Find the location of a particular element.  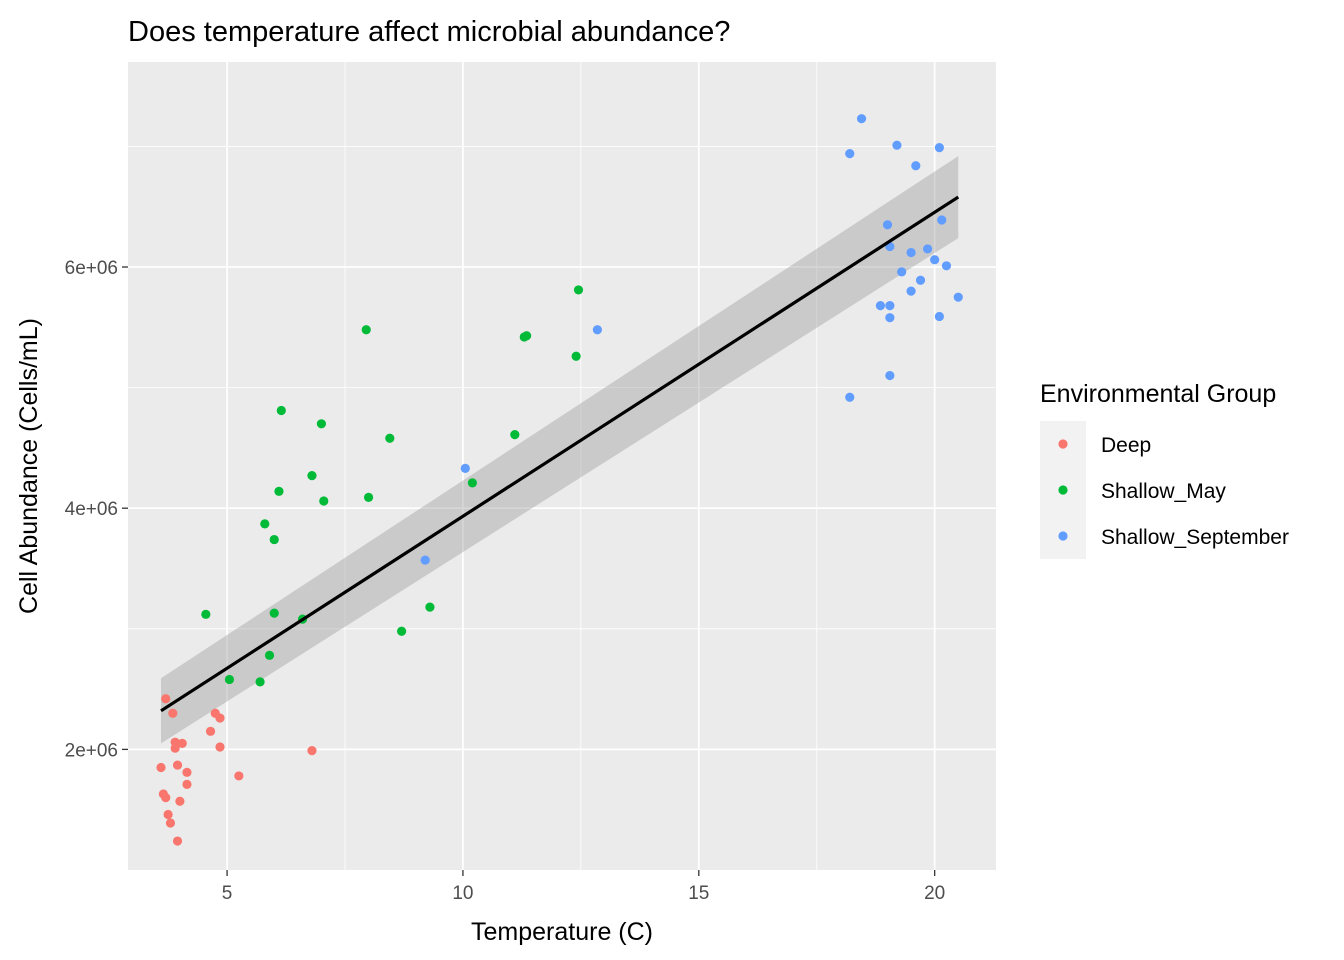

y-tick-label: 6e+06 is located at coordinates (91, 268).